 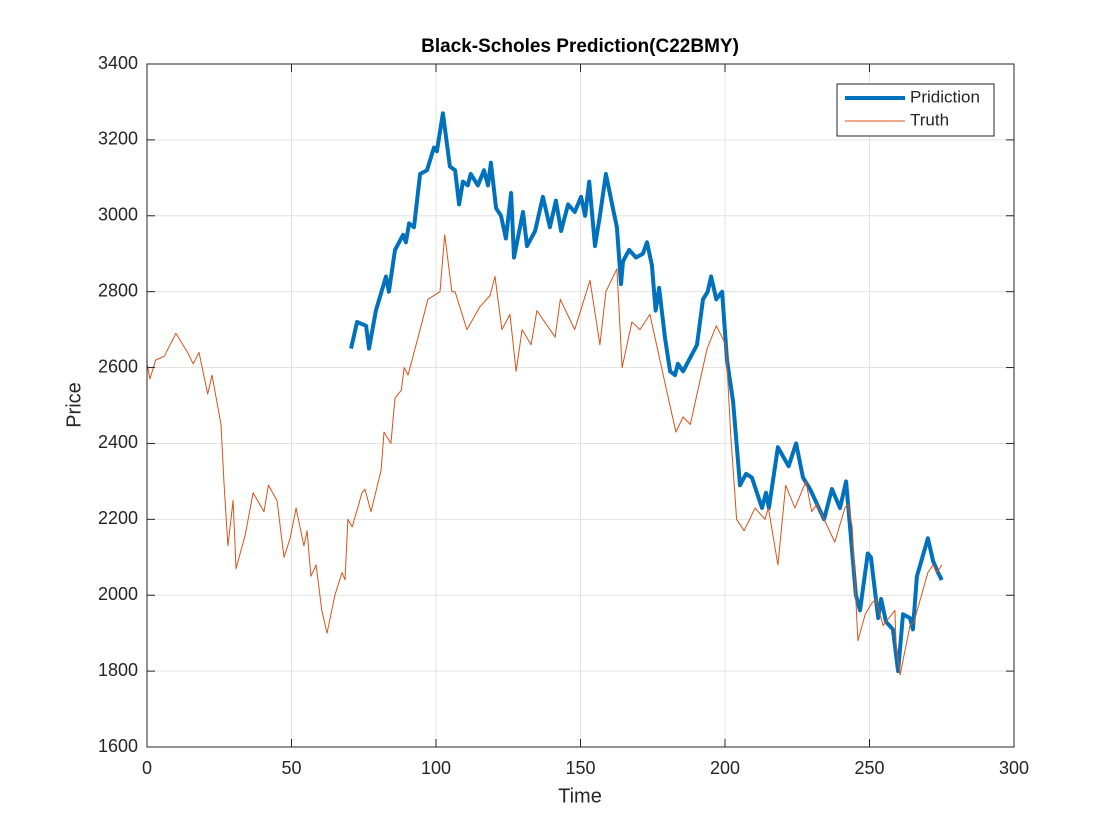 What do you see at coordinates (869, 768) in the screenshot?
I see `x-tick-label: 250` at bounding box center [869, 768].